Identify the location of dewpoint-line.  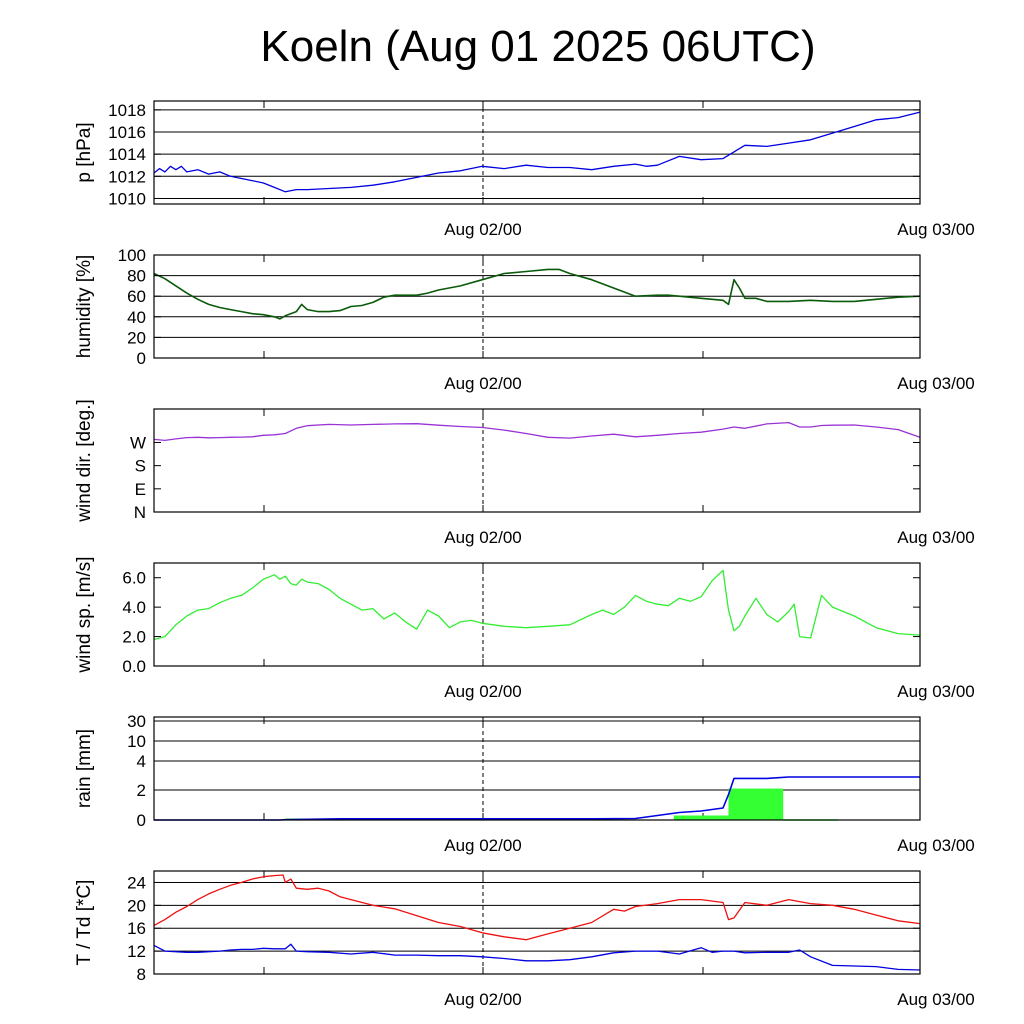
(537, 957).